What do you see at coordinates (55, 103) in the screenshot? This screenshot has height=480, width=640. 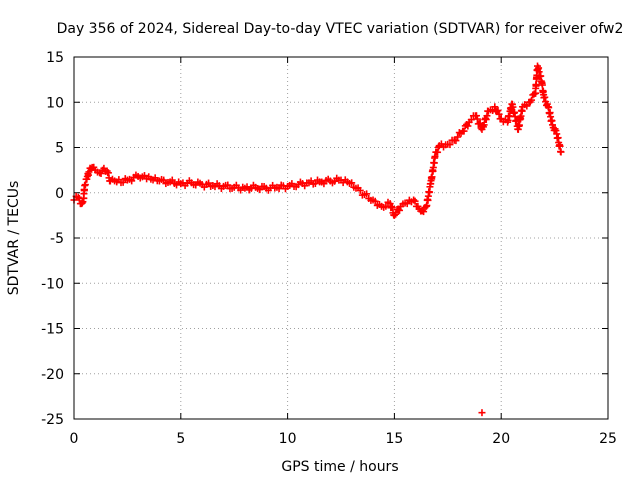 I see `y-tick-label: 10` at bounding box center [55, 103].